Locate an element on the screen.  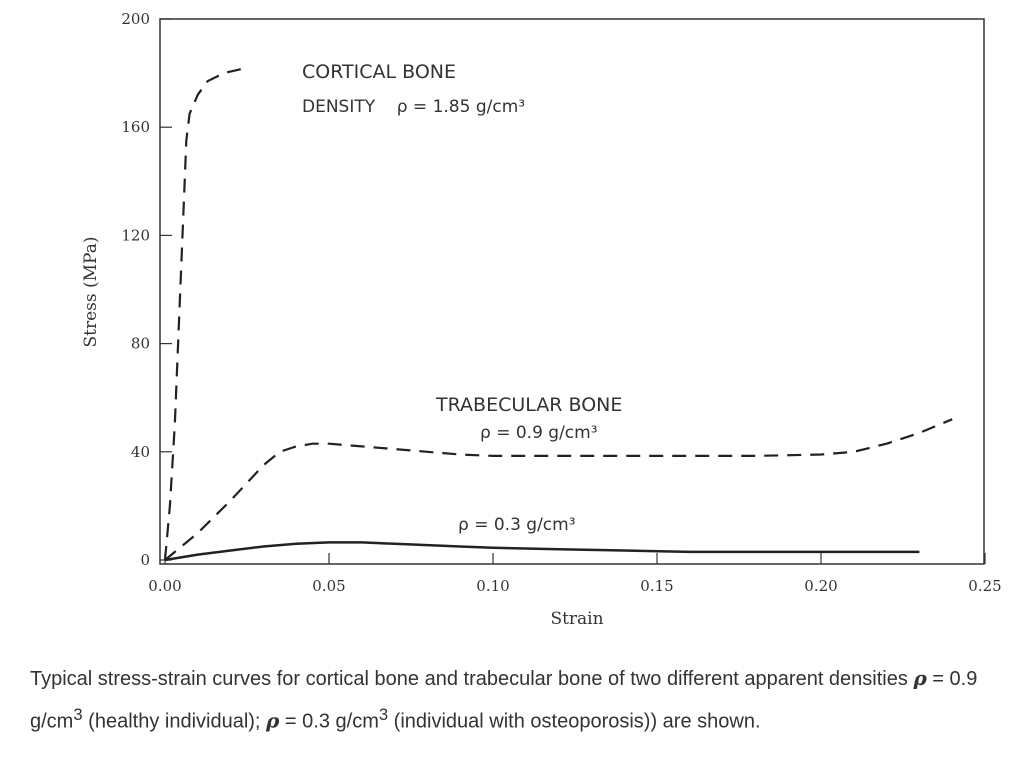
series-line-trabecular-bone-0.3-curve is located at coordinates (542, 551).